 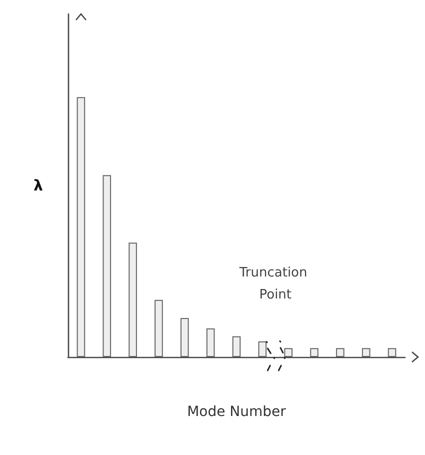 What do you see at coordinates (275, 284) in the screenshot?
I see `annotation: Truncation Point` at bounding box center [275, 284].